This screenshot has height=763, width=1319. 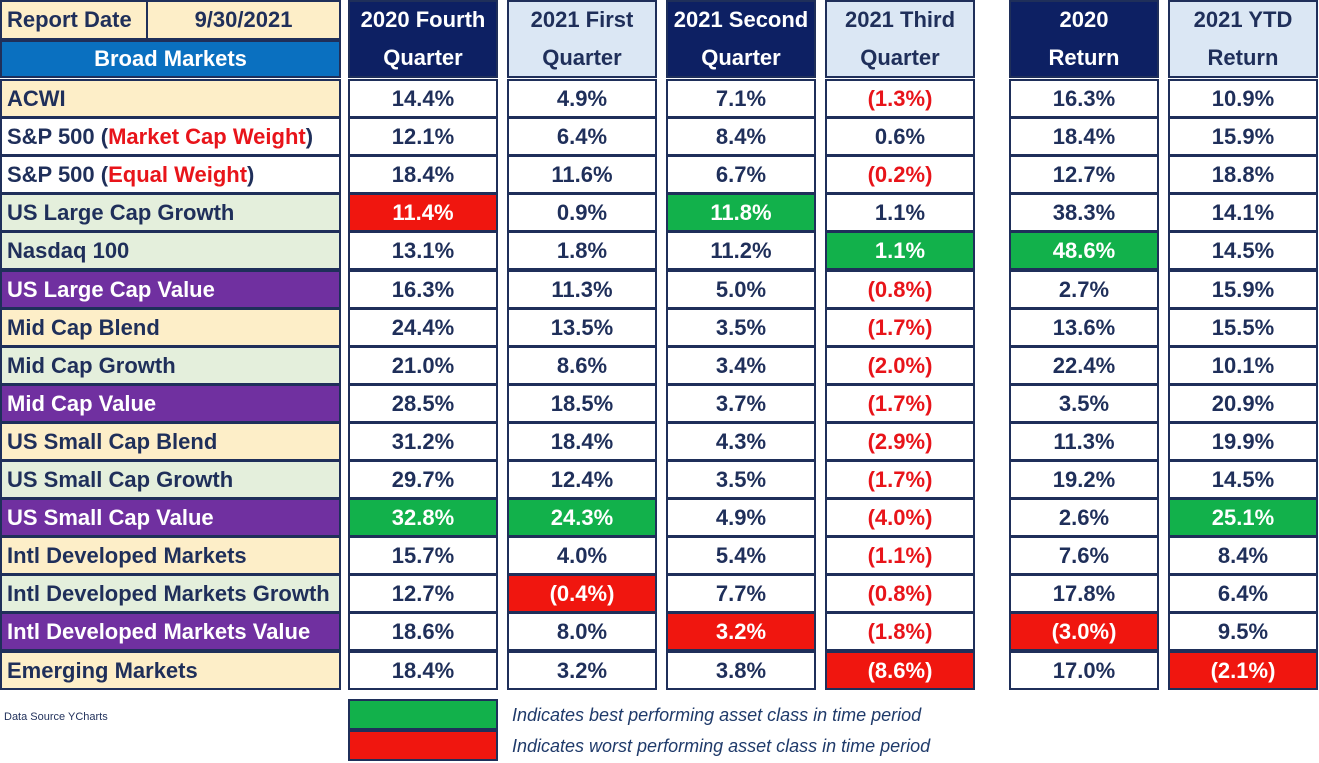 What do you see at coordinates (170, 593) in the screenshot?
I see `row-label: Intl Developed Markets Growth` at bounding box center [170, 593].